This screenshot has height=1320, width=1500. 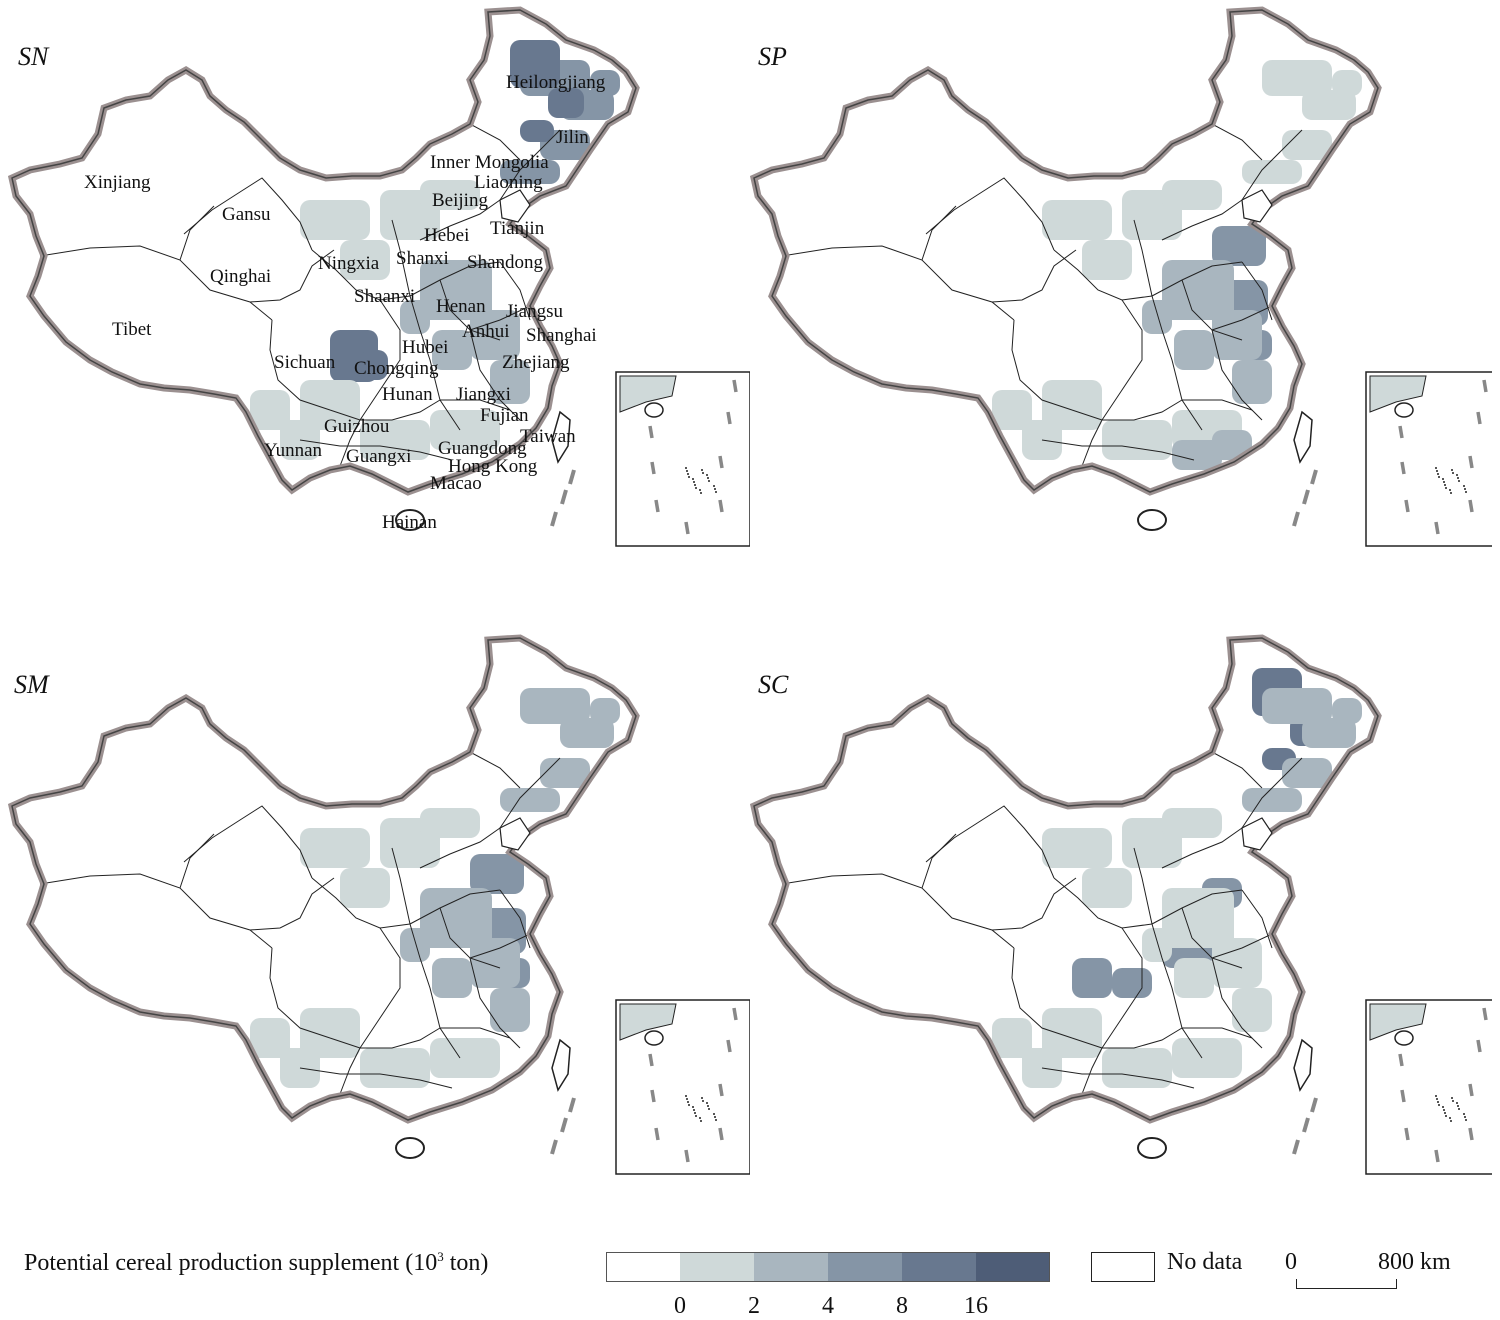 I want to click on shaded-area-sichuan, so click(x=374, y=365).